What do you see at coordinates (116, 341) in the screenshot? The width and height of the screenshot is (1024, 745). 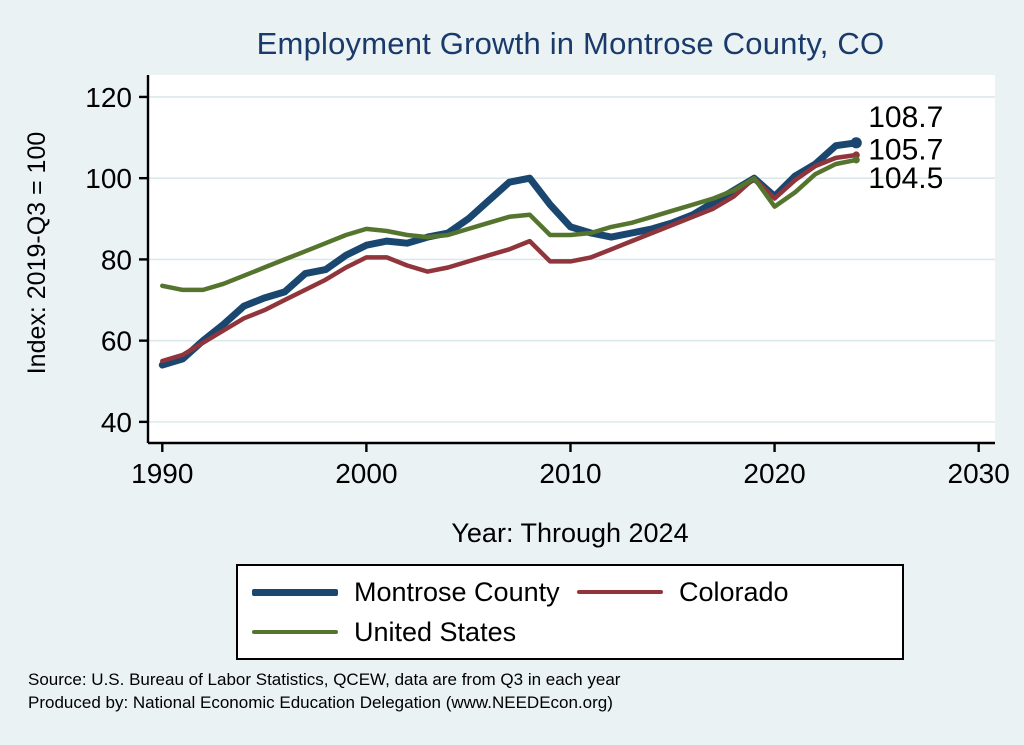 I see `svg-text: 60` at bounding box center [116, 341].